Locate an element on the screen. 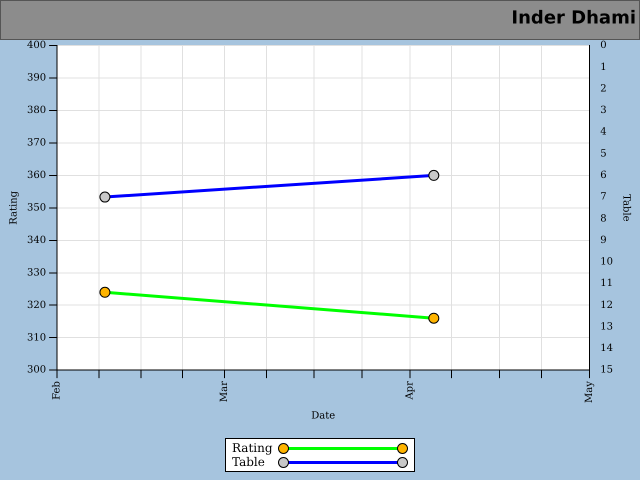 The image size is (640, 480). legend-label: Rating is located at coordinates (252, 448).